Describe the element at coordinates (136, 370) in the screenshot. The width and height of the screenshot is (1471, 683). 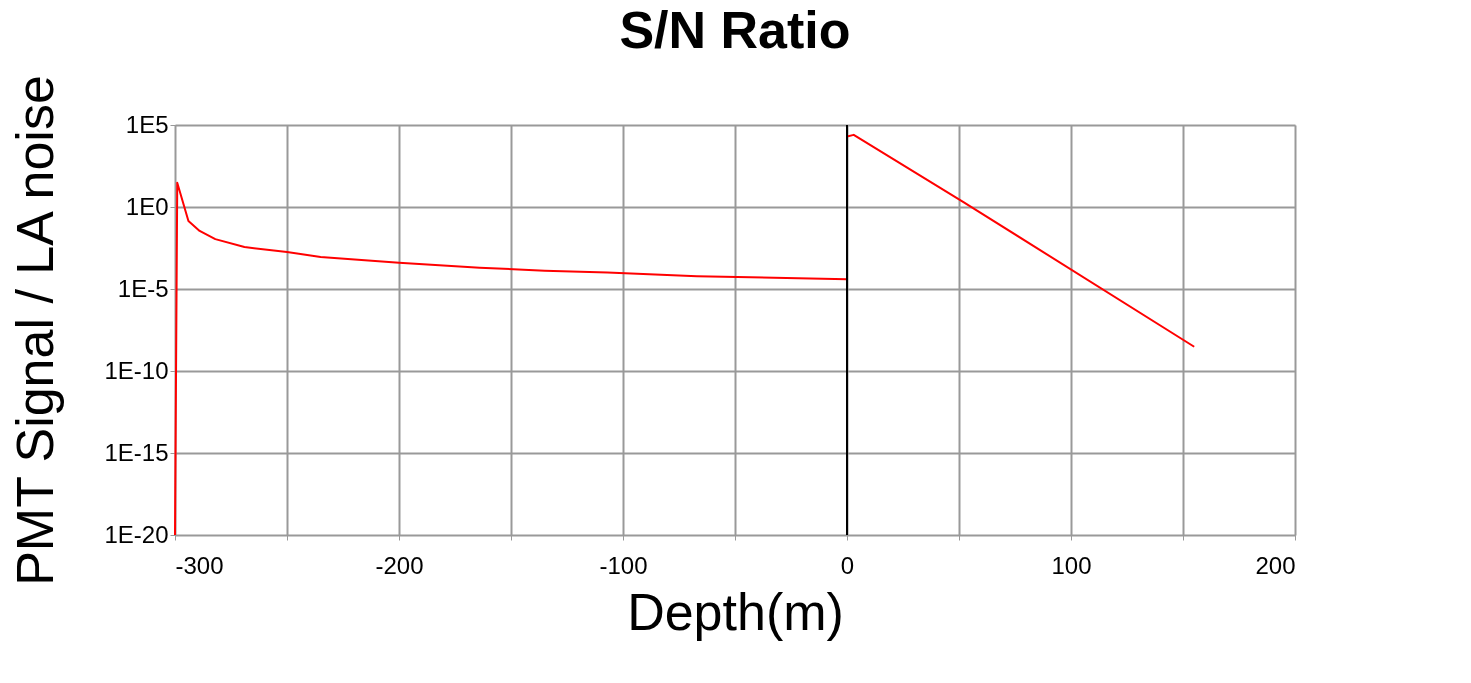
I see `y-tick-label: 1E-10` at that location.